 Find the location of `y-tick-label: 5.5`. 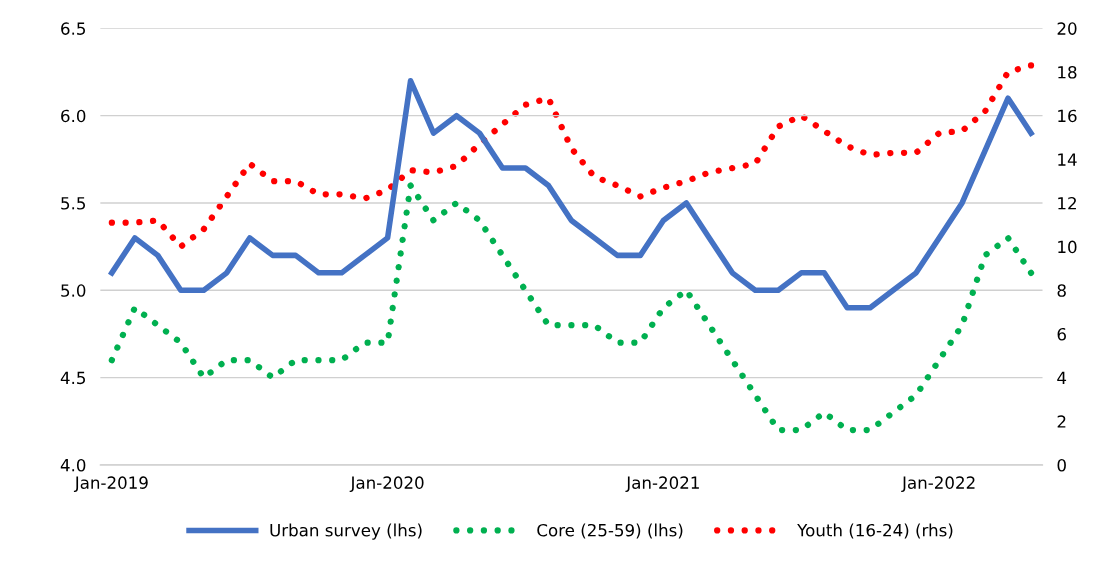

y-tick-label: 5.5 is located at coordinates (73, 203).